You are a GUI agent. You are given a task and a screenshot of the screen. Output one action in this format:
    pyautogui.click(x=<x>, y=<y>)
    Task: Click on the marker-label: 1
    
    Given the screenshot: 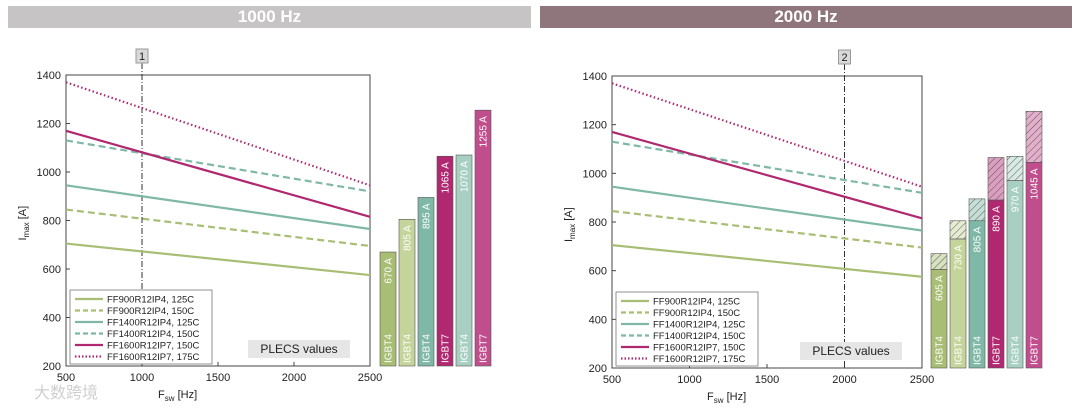 What is the action you would take?
    pyautogui.click(x=142, y=57)
    